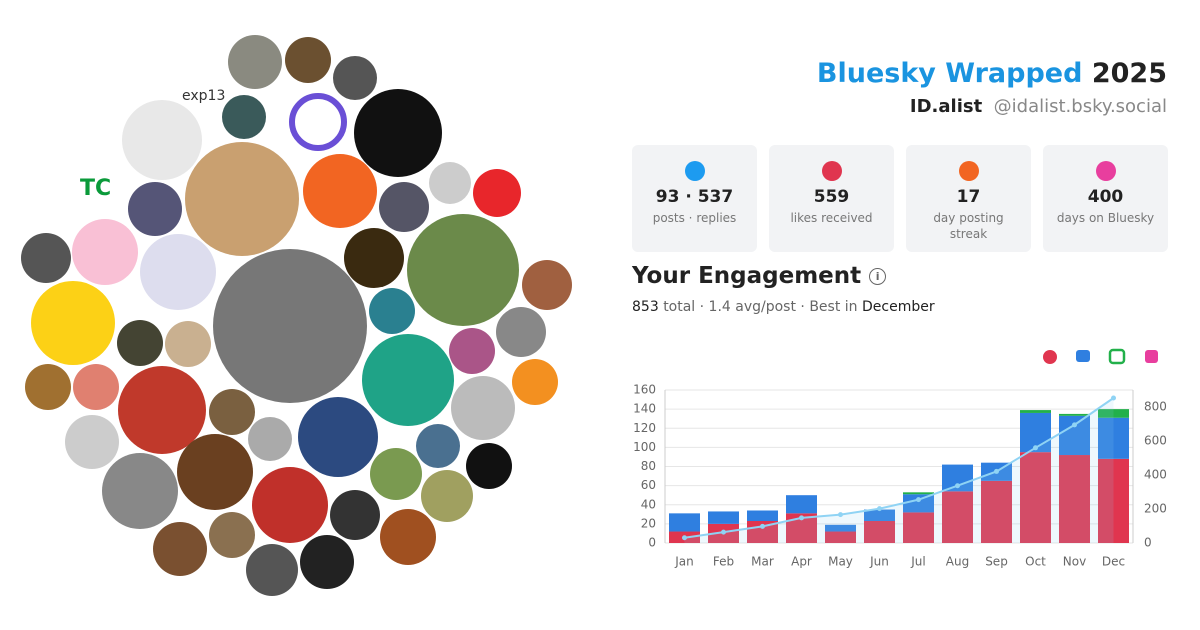  Describe the element at coordinates (1155, 475) in the screenshot. I see `y2-tick-label: 400` at that location.